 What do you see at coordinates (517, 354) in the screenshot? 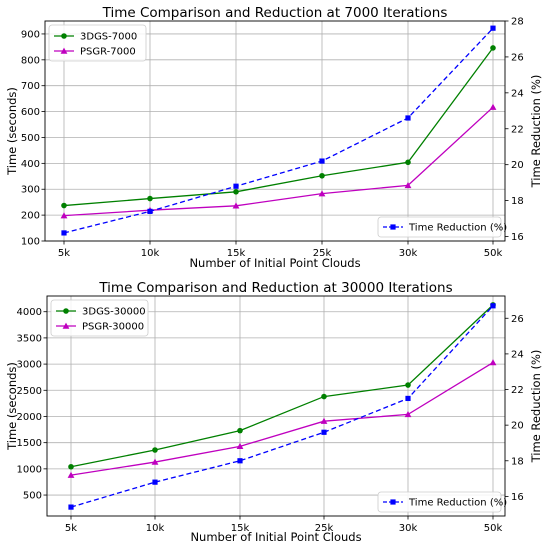
I see `y-right-tick-label: 24` at bounding box center [517, 354].